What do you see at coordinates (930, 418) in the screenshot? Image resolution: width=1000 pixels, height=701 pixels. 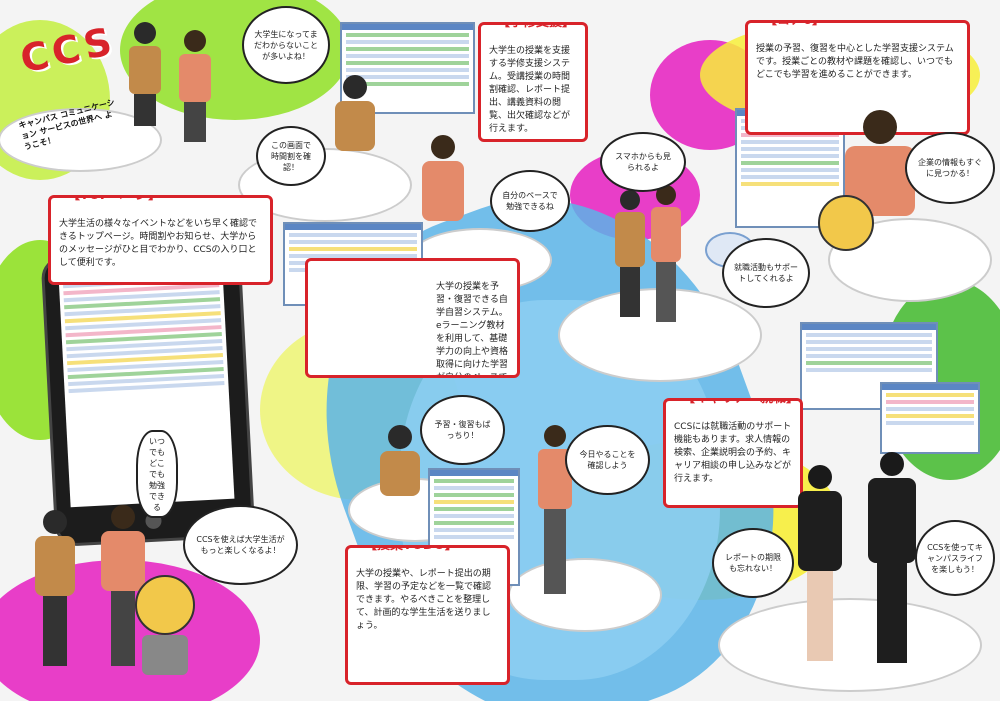 I see `career-calendar-screenshot` at bounding box center [930, 418].